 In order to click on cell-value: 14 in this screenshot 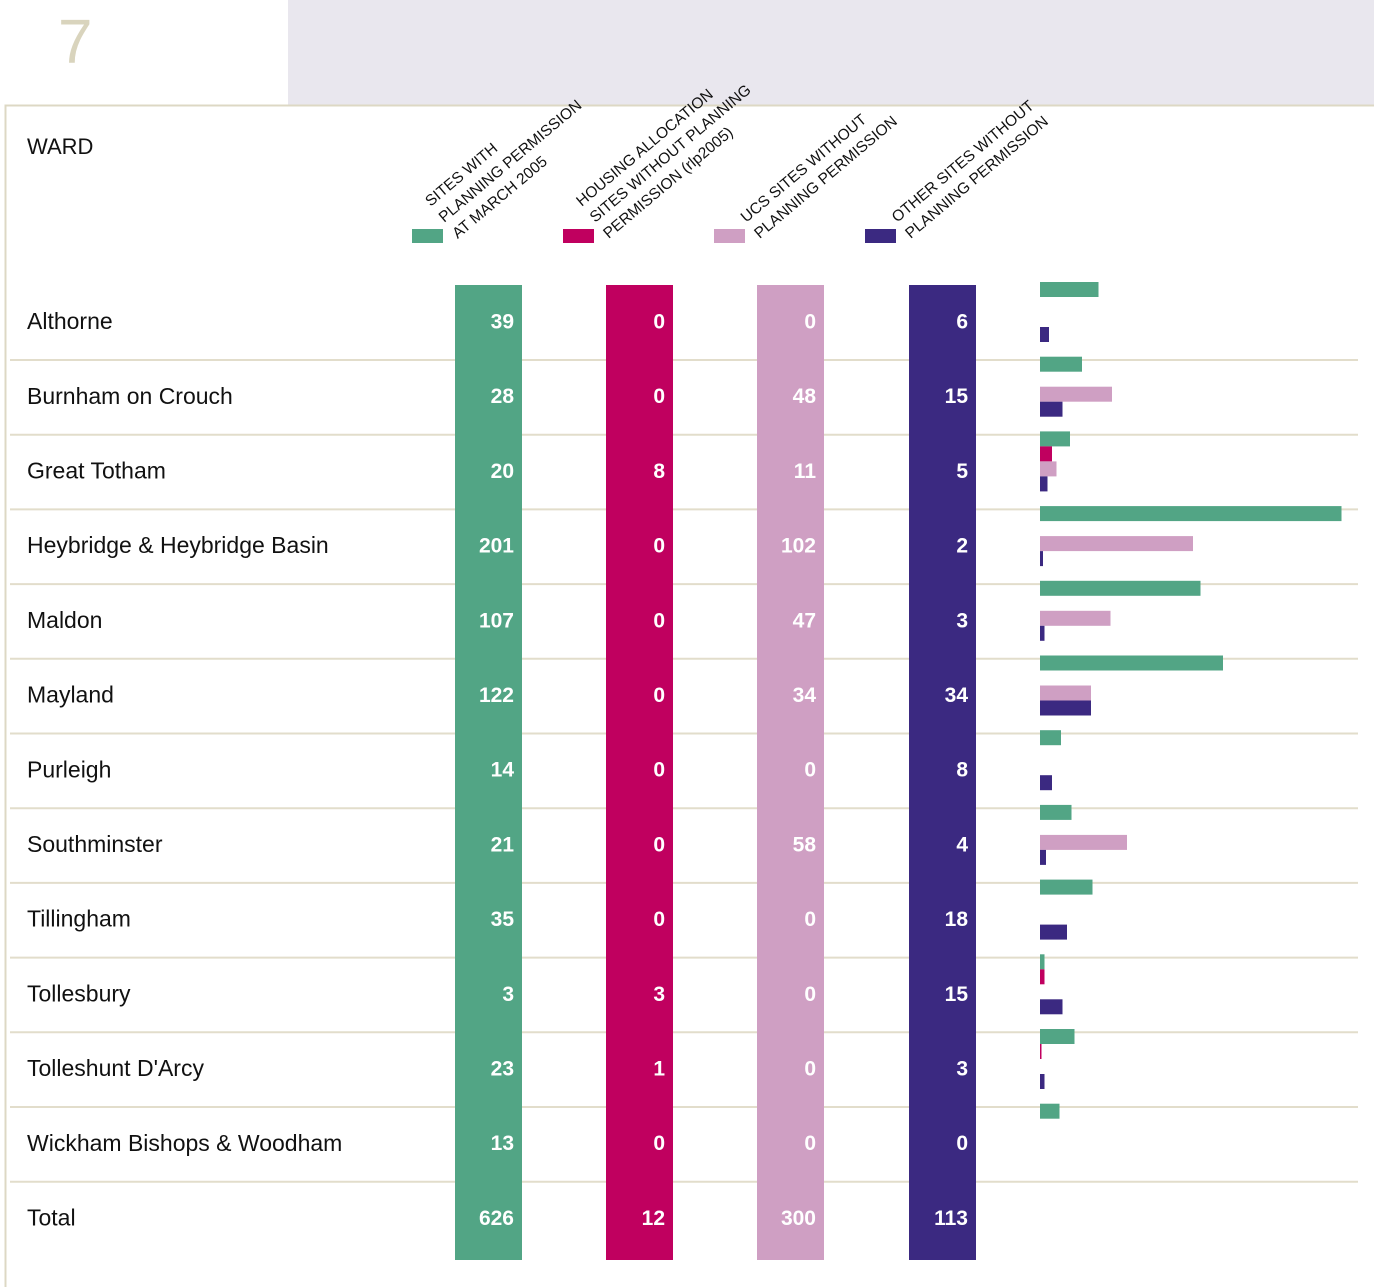, I will do `click(503, 770)`.